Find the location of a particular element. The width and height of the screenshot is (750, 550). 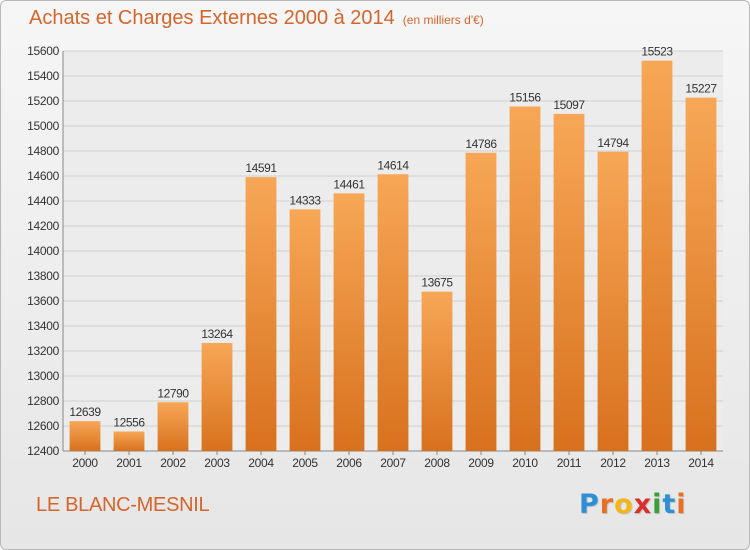

data-label: 14333 is located at coordinates (305, 200).